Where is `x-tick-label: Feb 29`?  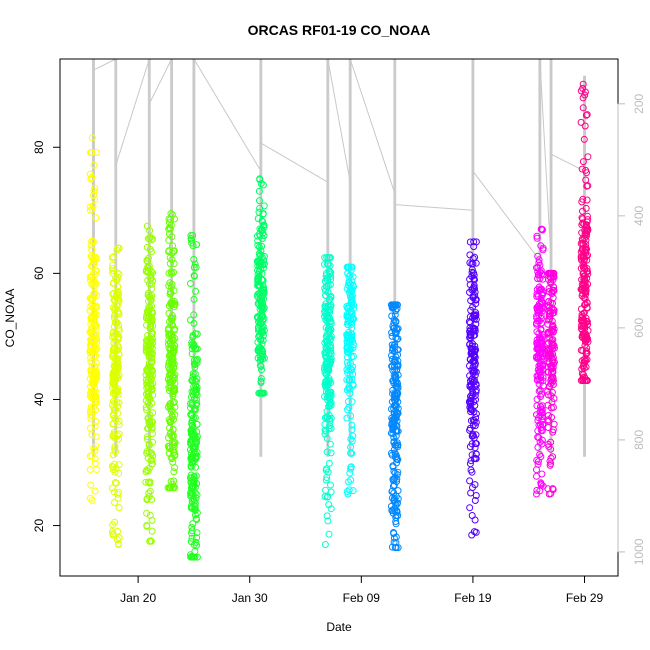 x-tick-label: Feb 29 is located at coordinates (585, 598).